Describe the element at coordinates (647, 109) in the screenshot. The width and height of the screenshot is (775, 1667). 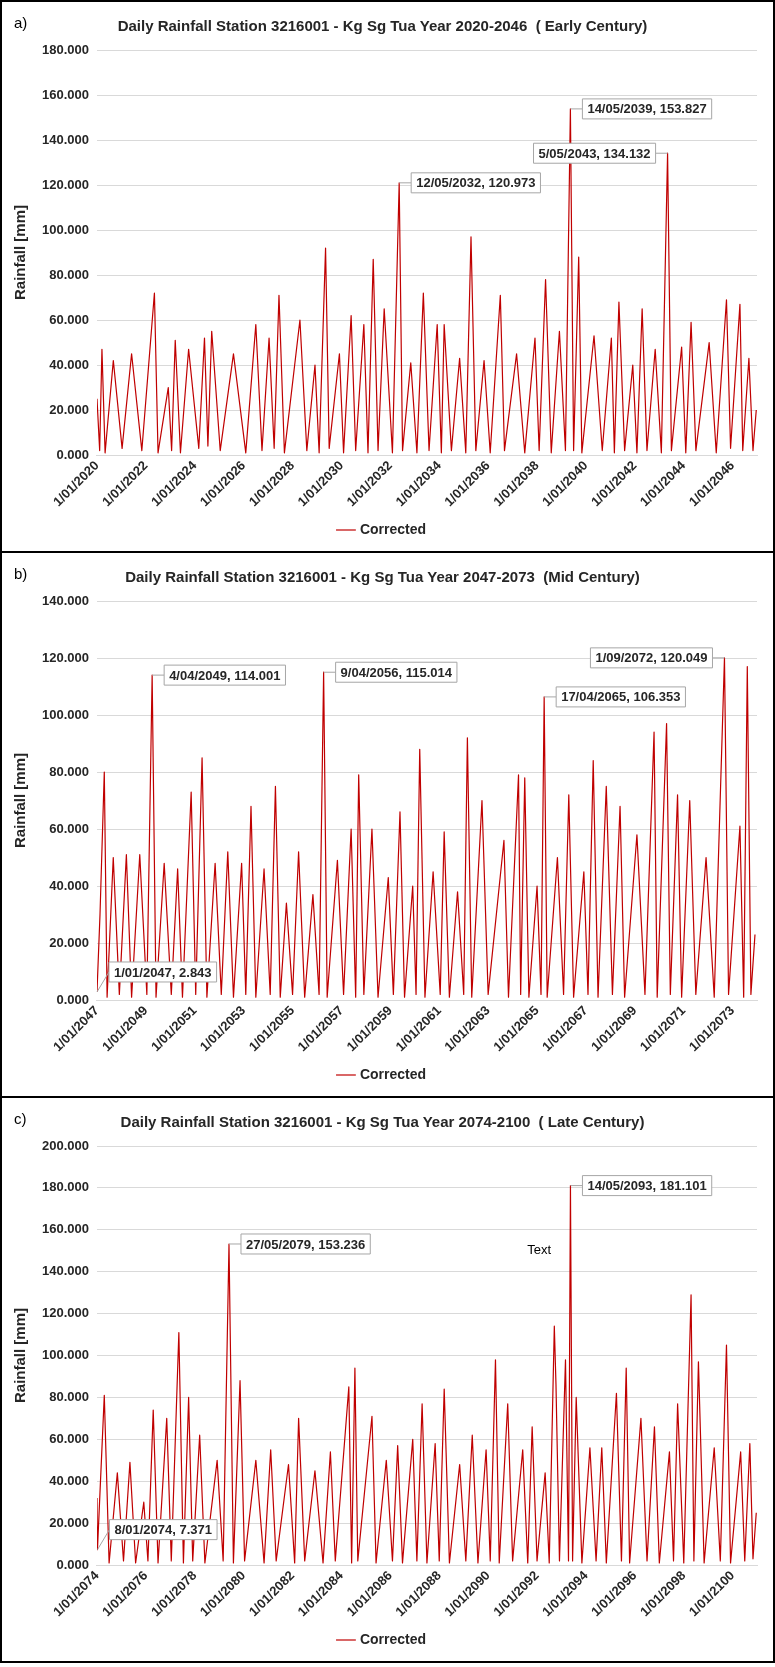
I see `annotation: 14/05/2039, 153.827` at that location.